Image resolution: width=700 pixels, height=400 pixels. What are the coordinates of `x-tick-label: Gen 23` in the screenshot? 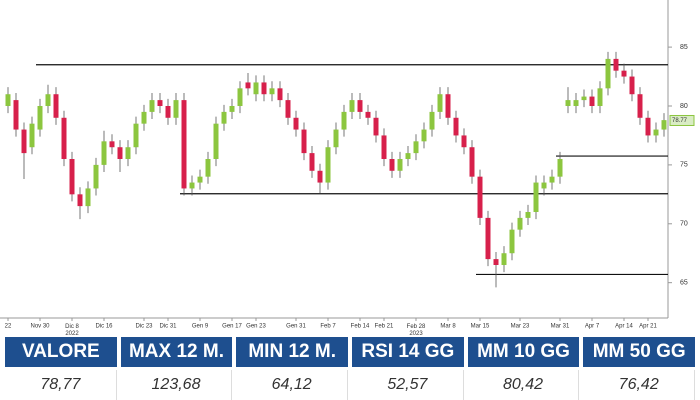 It's located at (256, 327).